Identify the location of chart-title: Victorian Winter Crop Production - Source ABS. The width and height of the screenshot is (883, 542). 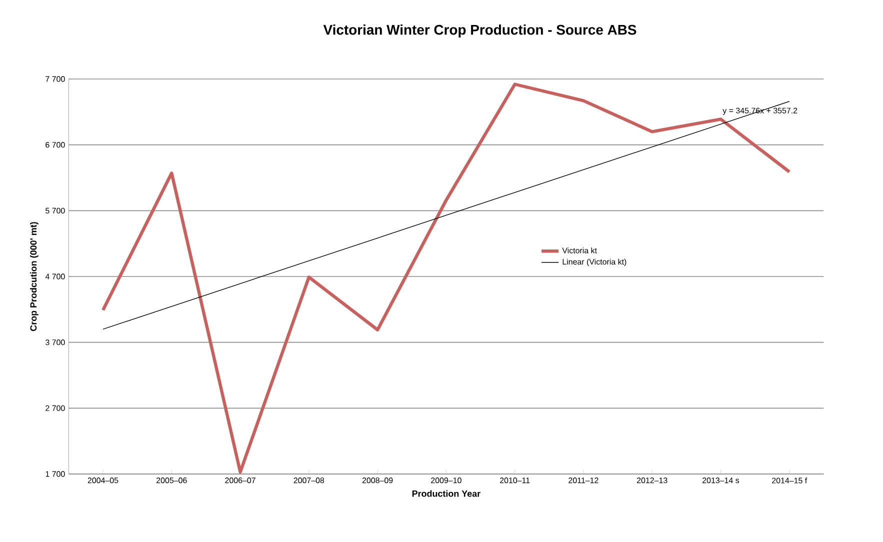
(479, 31).